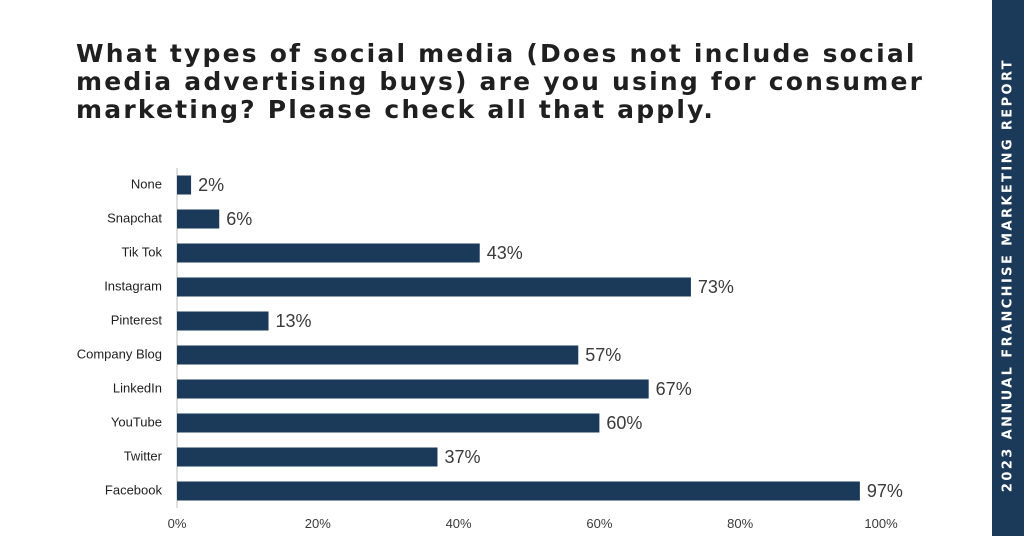 The image size is (1024, 536). What do you see at coordinates (674, 389) in the screenshot?
I see `value-label: 67%` at bounding box center [674, 389].